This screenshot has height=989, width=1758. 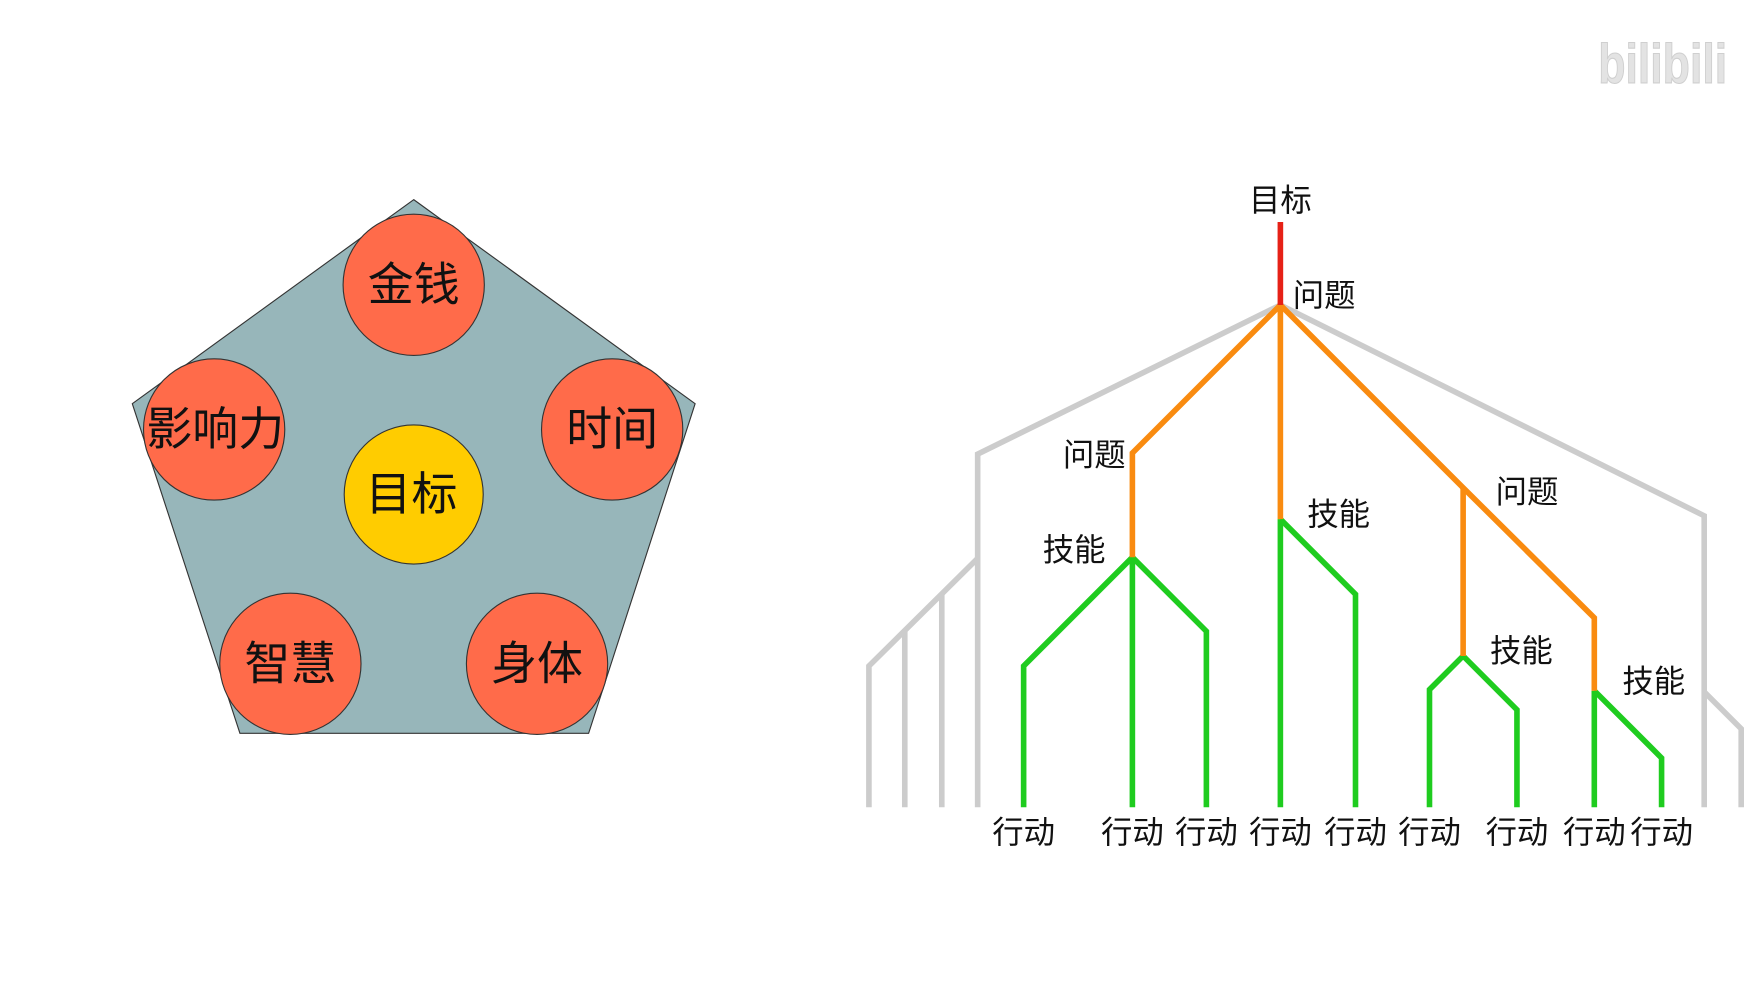 I want to click on node-body-label: 身体, so click(x=537, y=663).